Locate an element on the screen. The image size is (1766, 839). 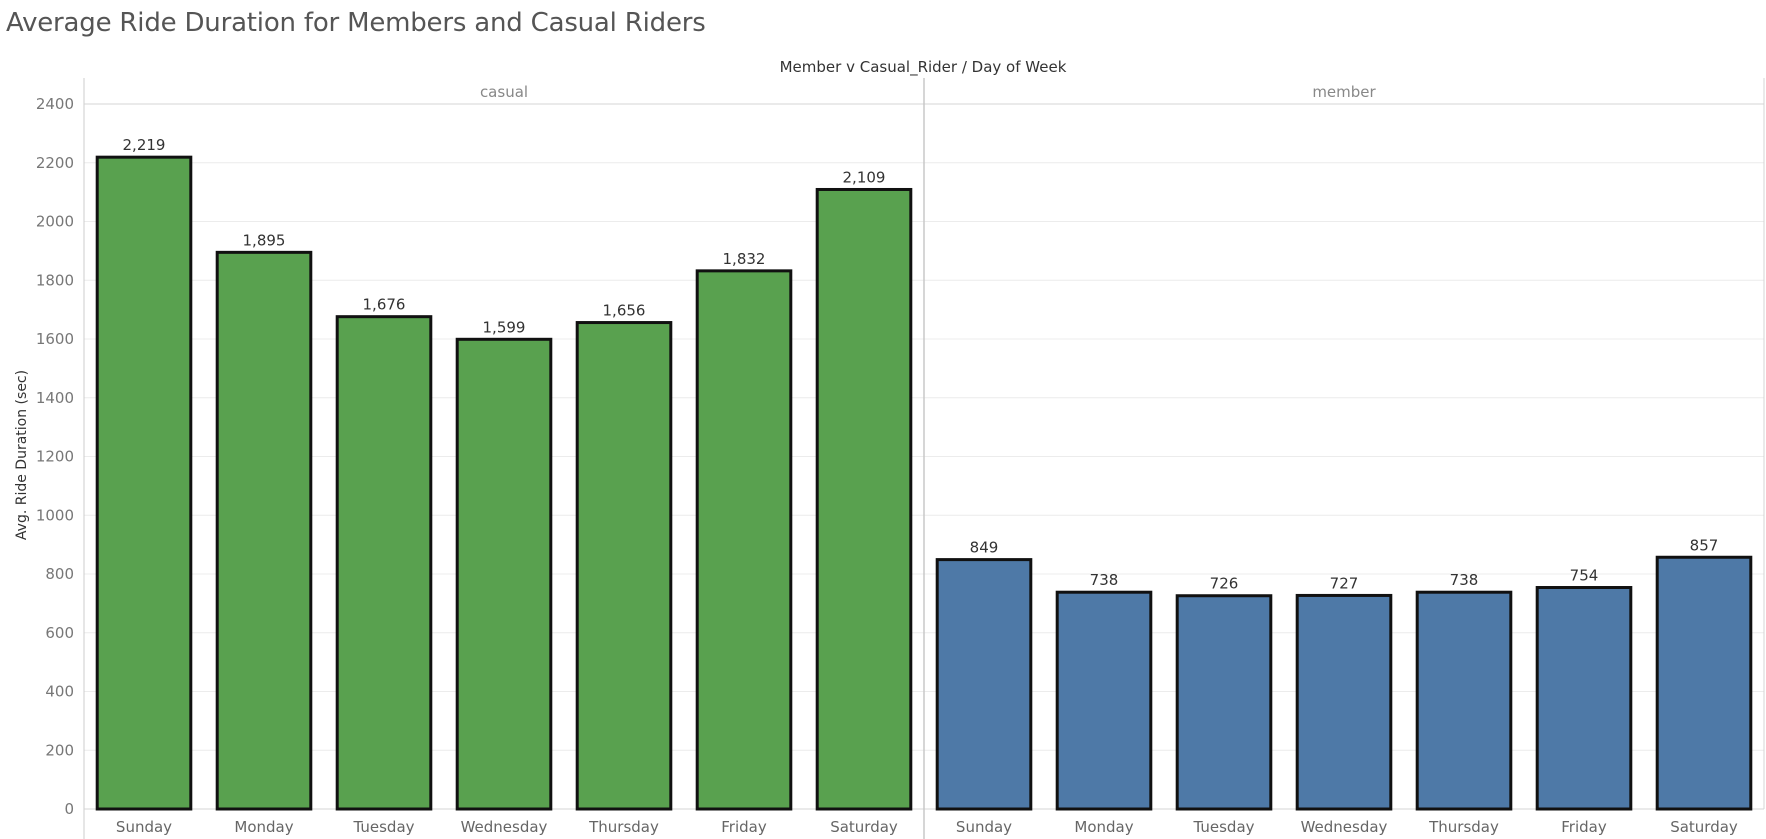
y-axis-label: Avg. Ride Duration (sec) is located at coordinates (22, 455).